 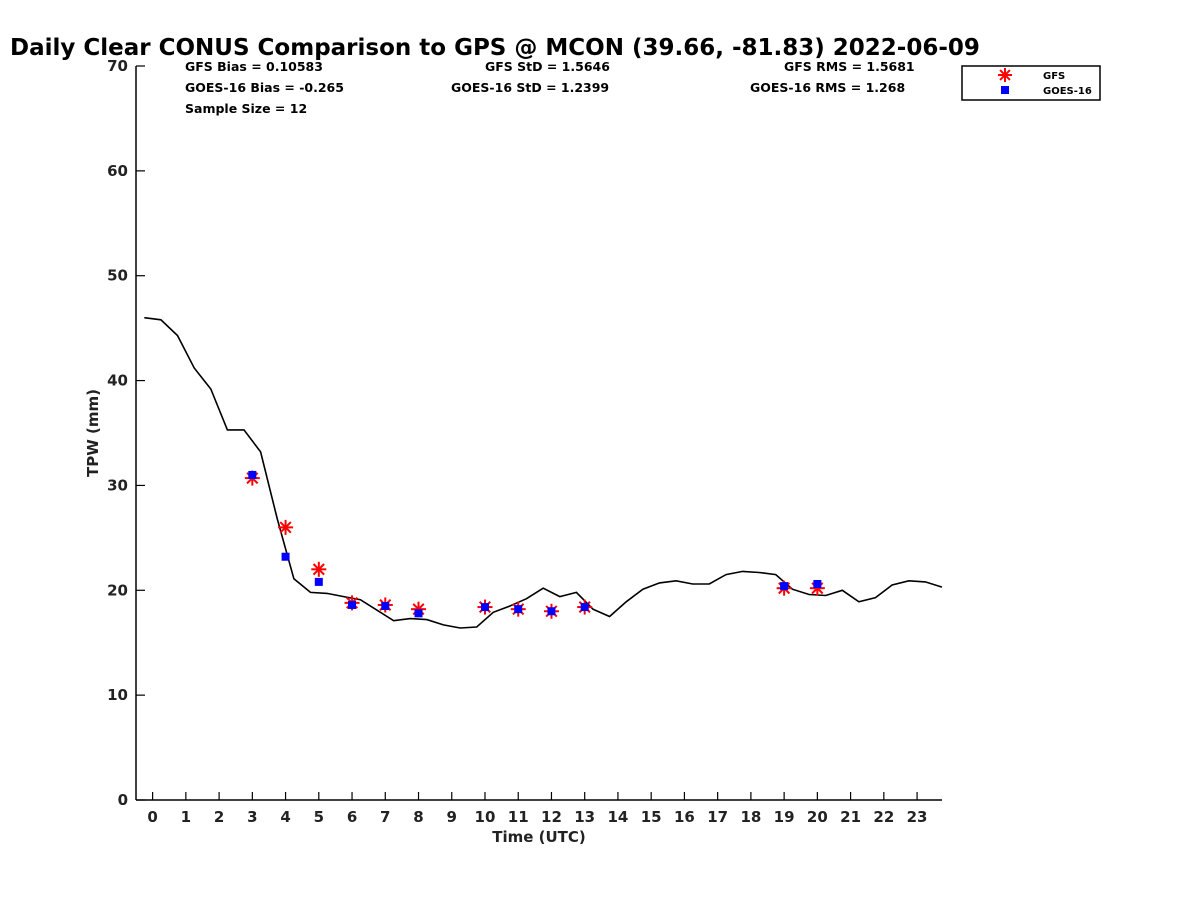 I want to click on legend-gfs-marker, so click(x=1005, y=75).